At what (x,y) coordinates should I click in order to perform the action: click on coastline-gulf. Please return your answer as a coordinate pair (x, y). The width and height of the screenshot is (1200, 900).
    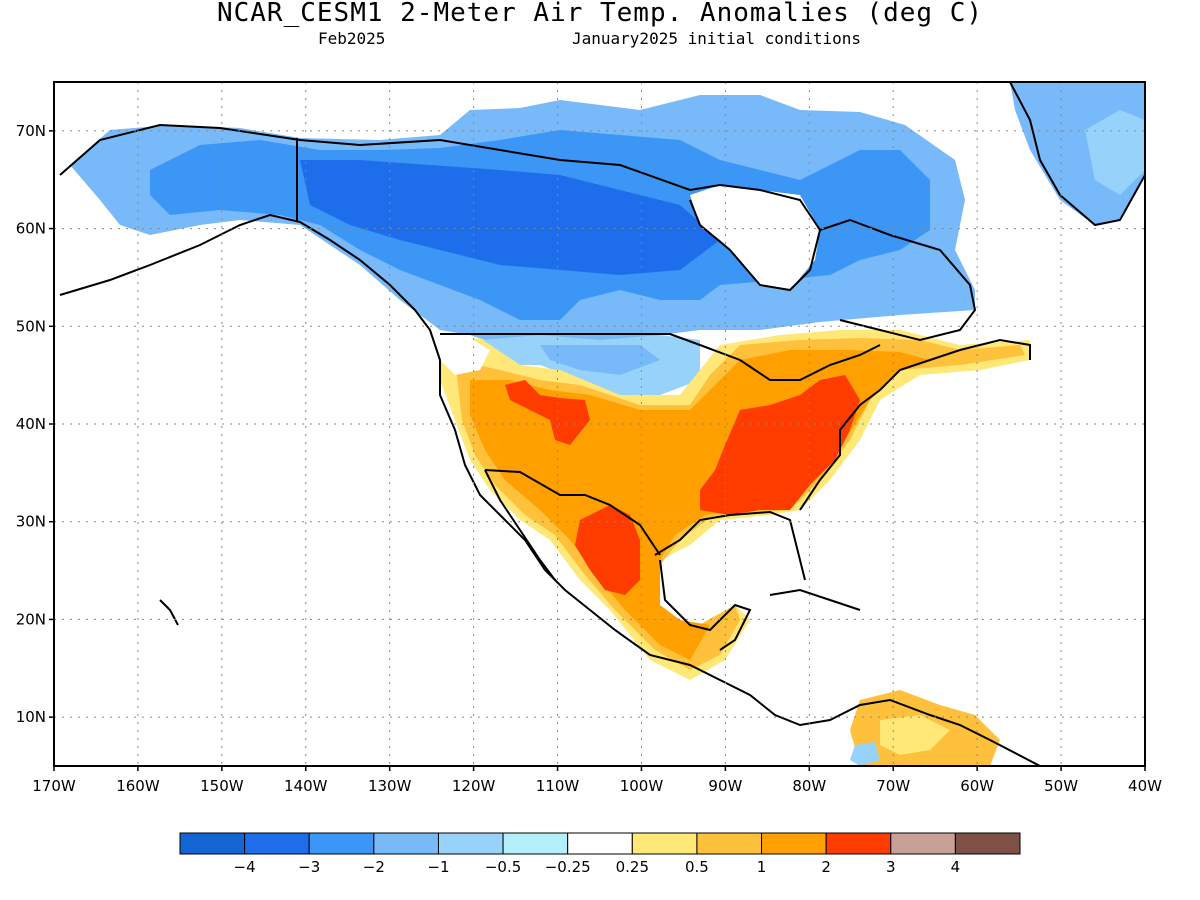
    Looking at the image, I should click on (730, 580).